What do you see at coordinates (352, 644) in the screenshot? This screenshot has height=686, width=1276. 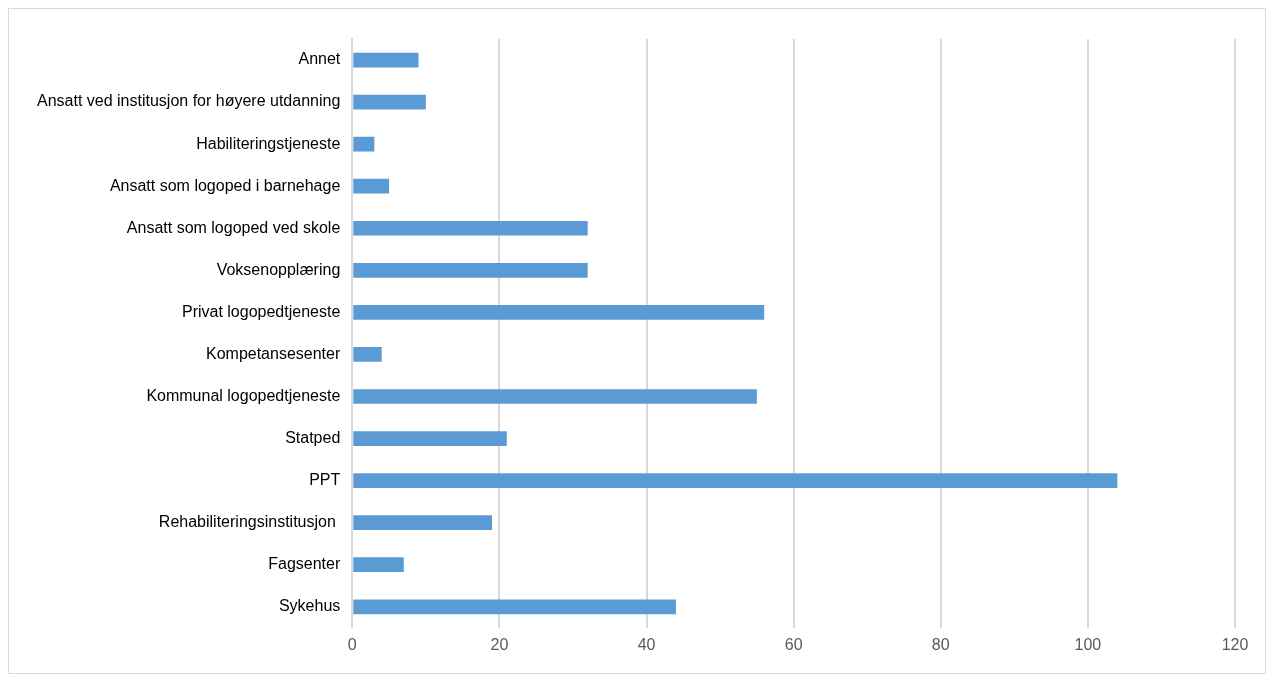 I see `x-tick-label: 0` at bounding box center [352, 644].